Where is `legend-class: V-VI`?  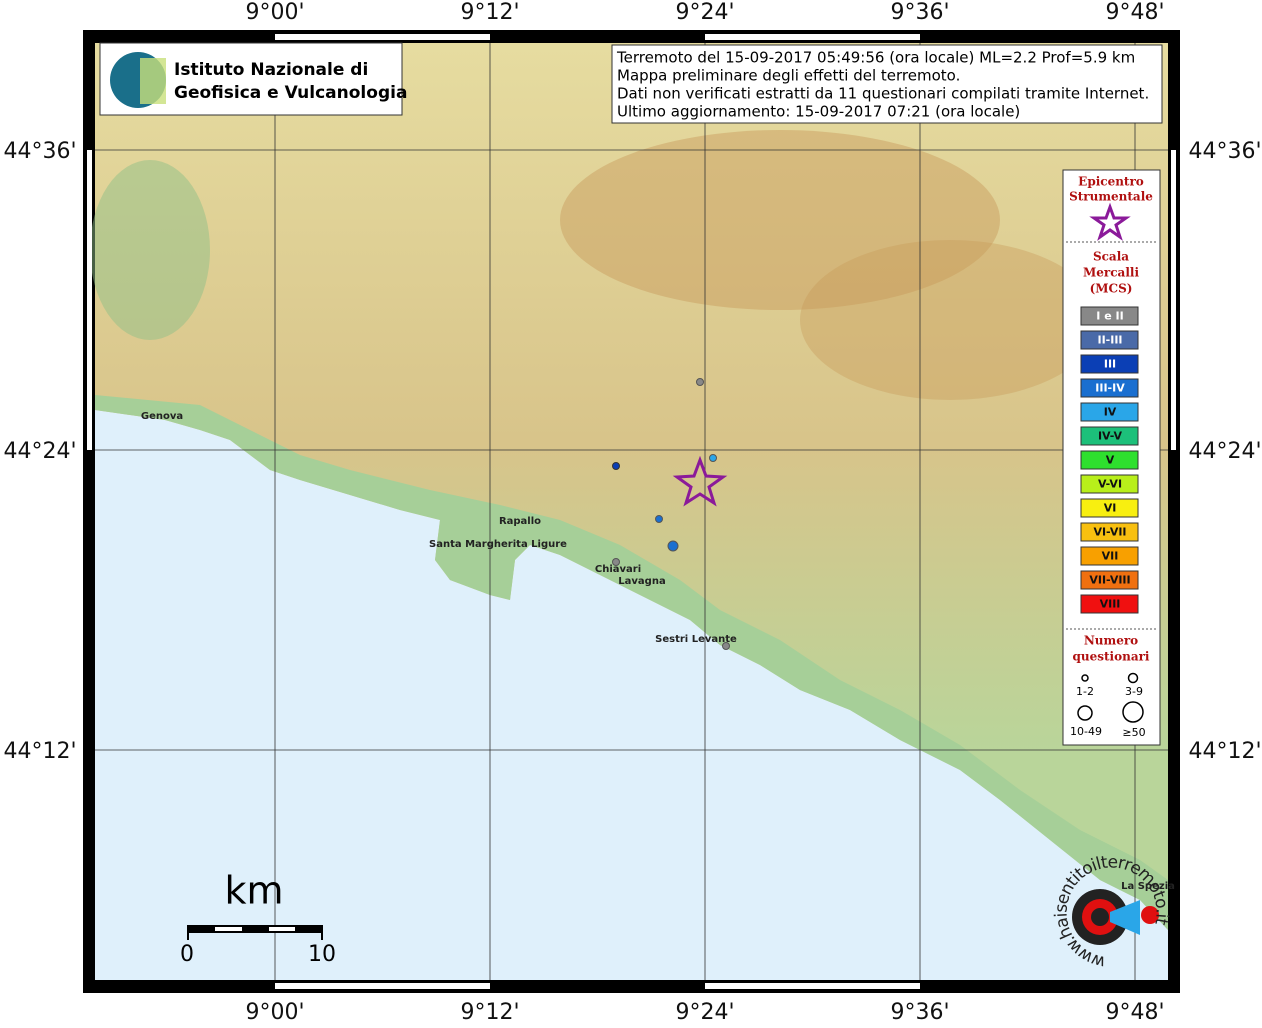
legend-class: V-VI is located at coordinates (1110, 484).